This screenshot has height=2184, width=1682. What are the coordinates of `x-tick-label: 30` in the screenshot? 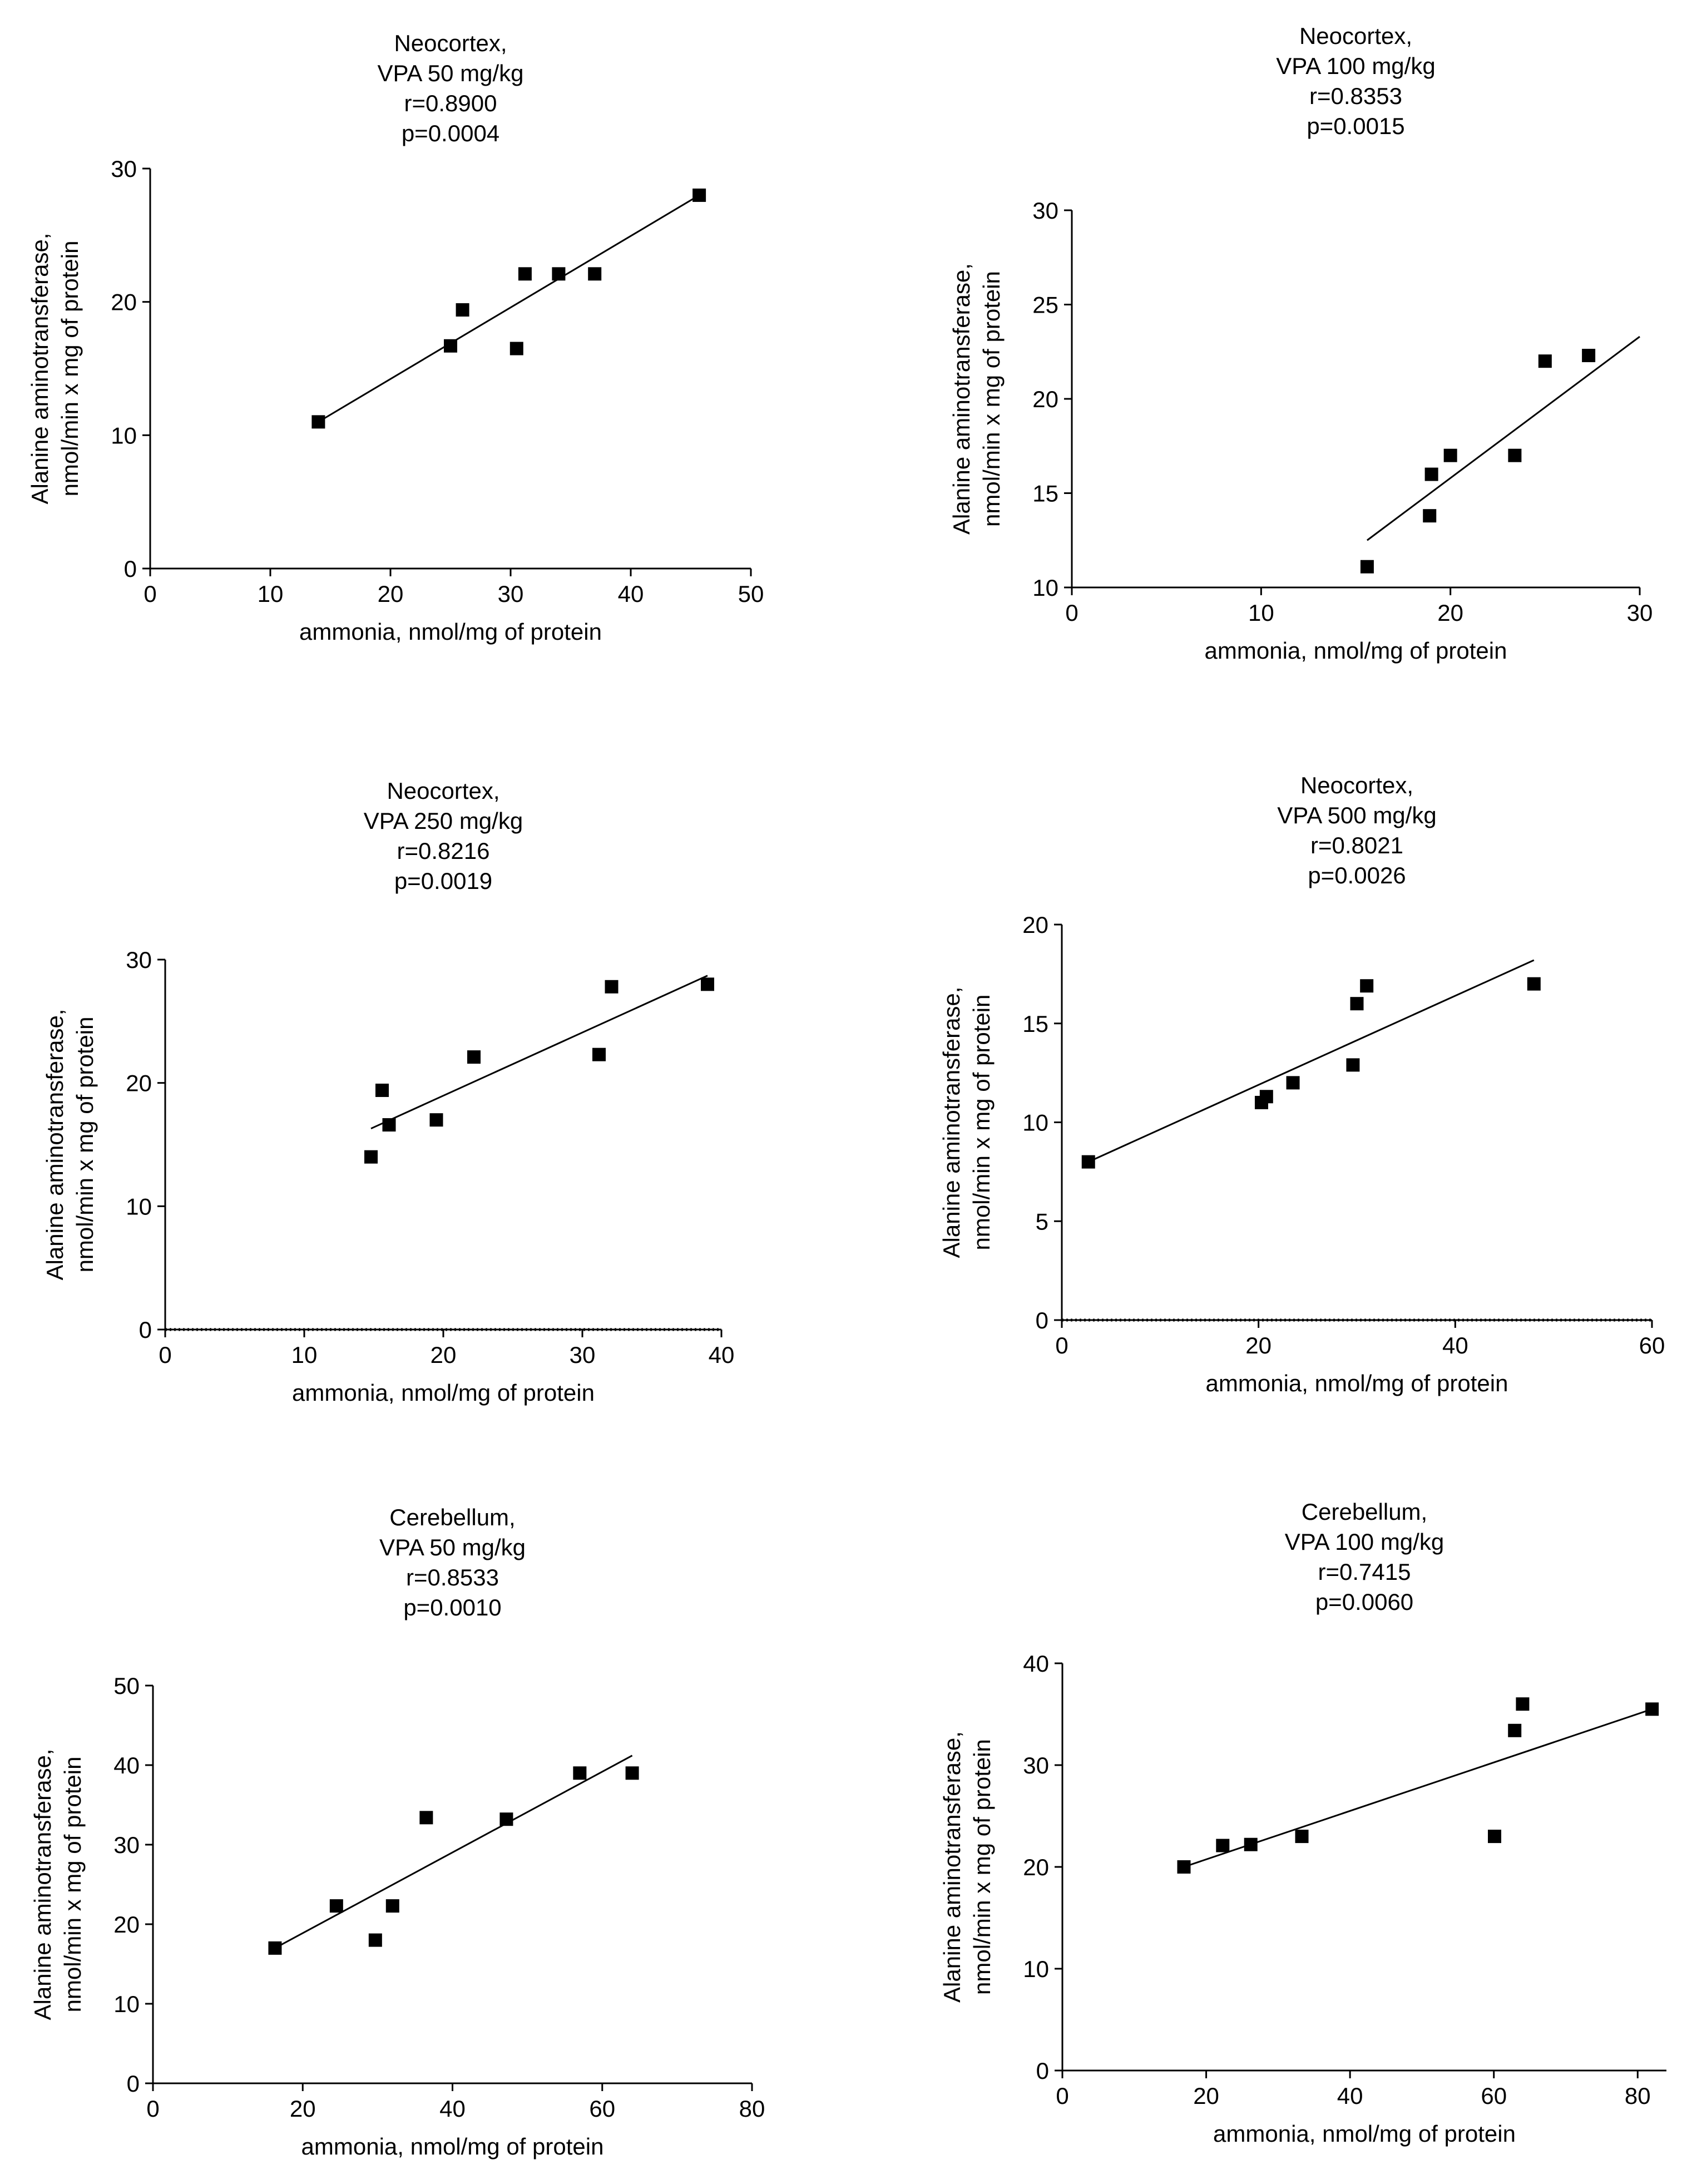 It's located at (1640, 613).